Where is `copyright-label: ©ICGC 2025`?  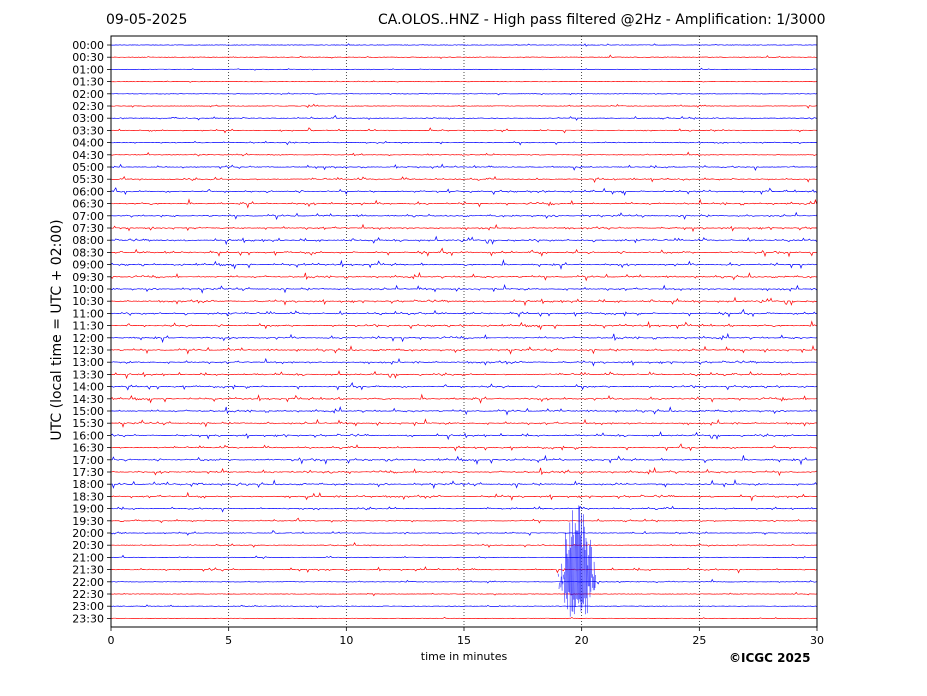
copyright-label: ©ICGC 2025 is located at coordinates (770, 658).